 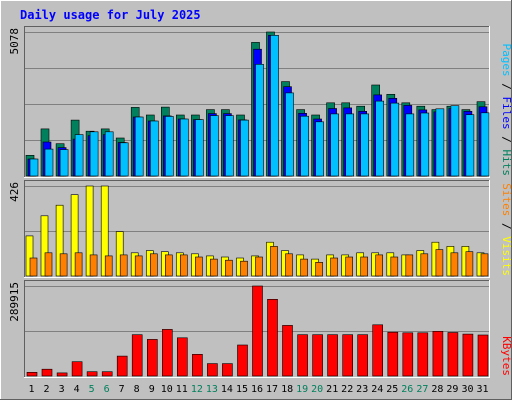 What do you see at coordinates (506, 113) in the screenshot?
I see `legend-entry-files: Files` at bounding box center [506, 113].